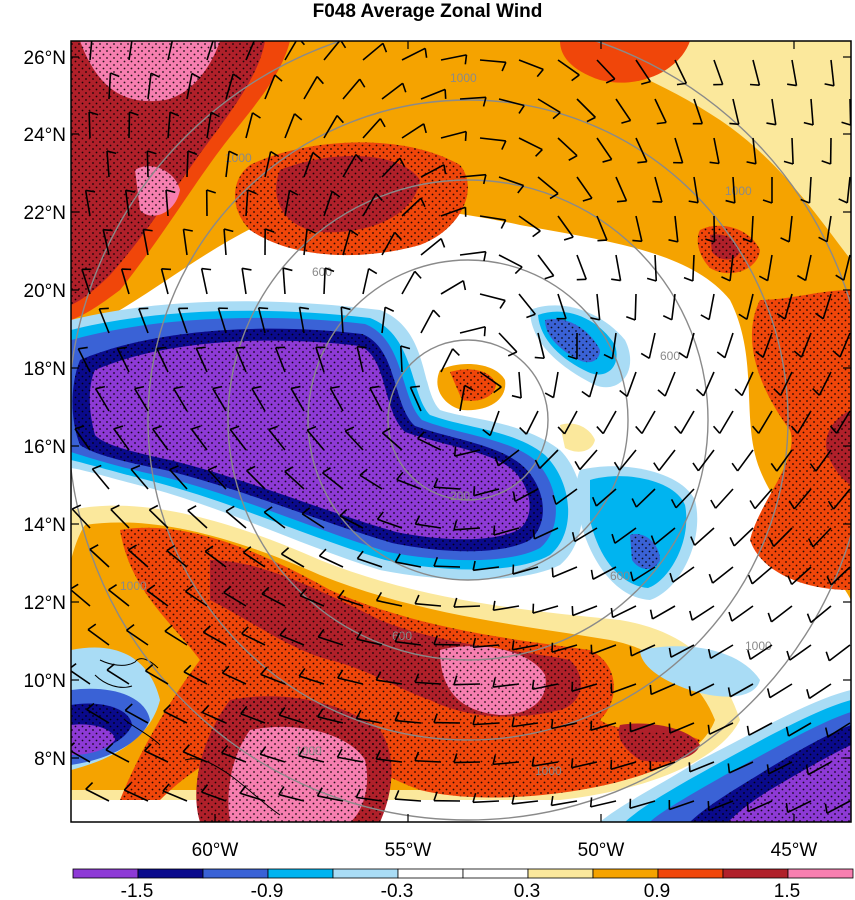 The height and width of the screenshot is (900, 855). What do you see at coordinates (461, 890) in the screenshot?
I see `colorbar-labels: -1.5 -0.9 -0.3 0.3 0.9 1.5` at bounding box center [461, 890].